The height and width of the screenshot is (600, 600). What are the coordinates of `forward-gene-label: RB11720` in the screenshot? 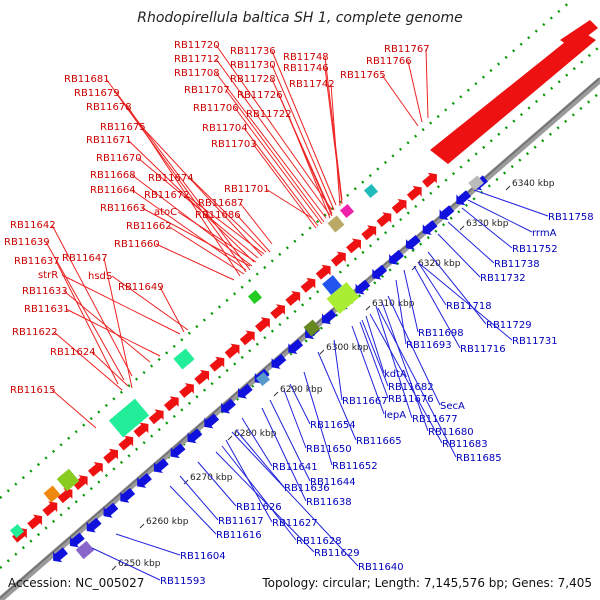 It's located at (197, 45).